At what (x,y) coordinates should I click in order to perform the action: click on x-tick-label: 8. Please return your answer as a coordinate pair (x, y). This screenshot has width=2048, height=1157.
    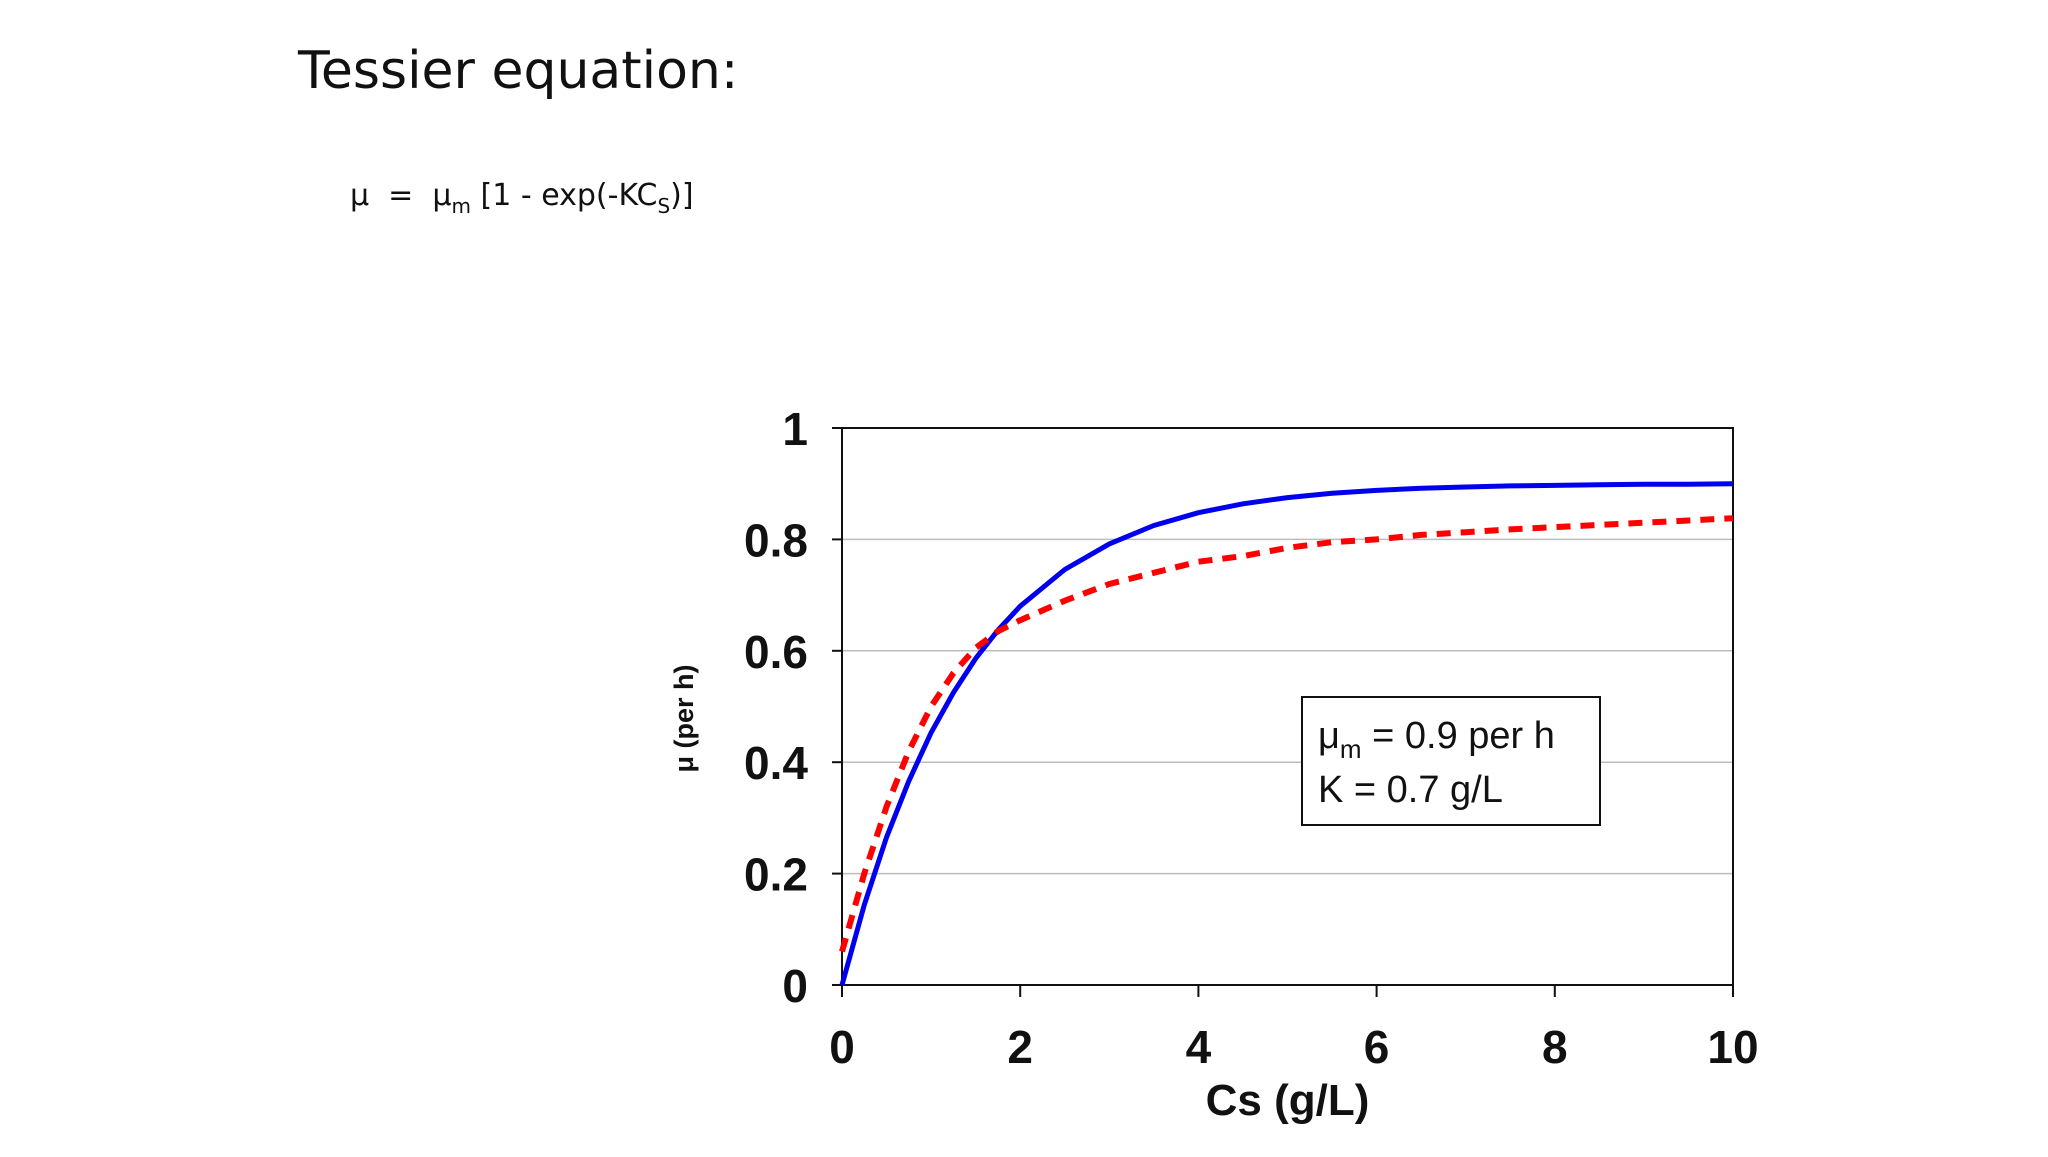
    Looking at the image, I should click on (1555, 1047).